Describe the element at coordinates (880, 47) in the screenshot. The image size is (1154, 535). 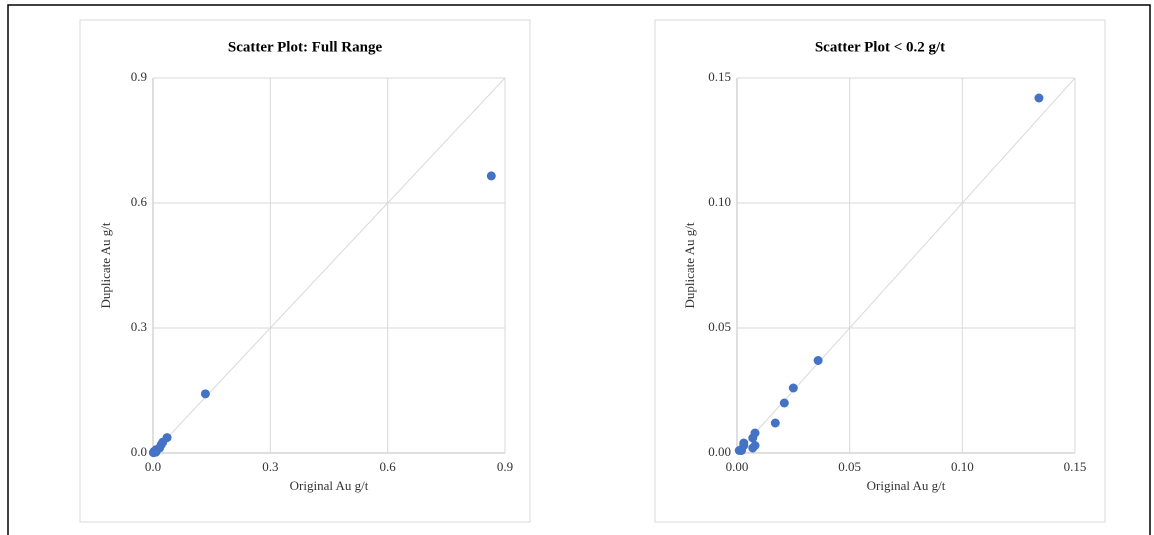
I see `chart-title: Scatter Plot < 0.2 g/t` at that location.